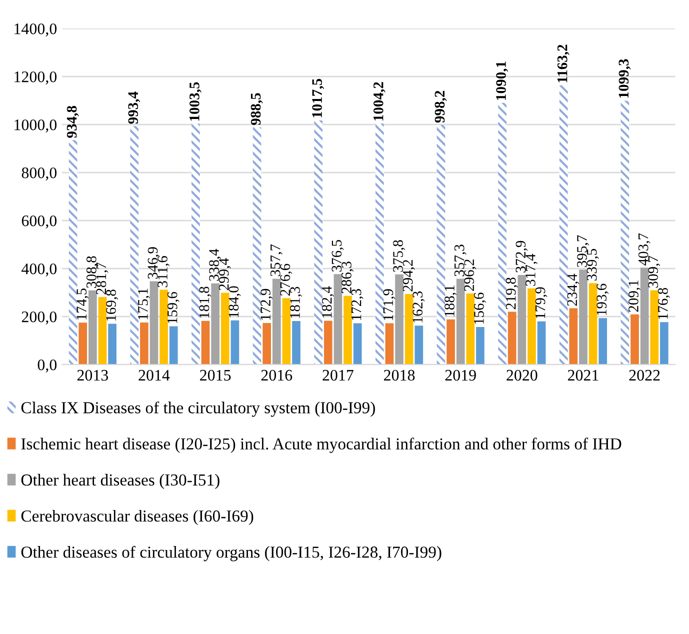 This screenshot has height=634, width=689. I want to click on data-label: 174,5, so click(82, 304).